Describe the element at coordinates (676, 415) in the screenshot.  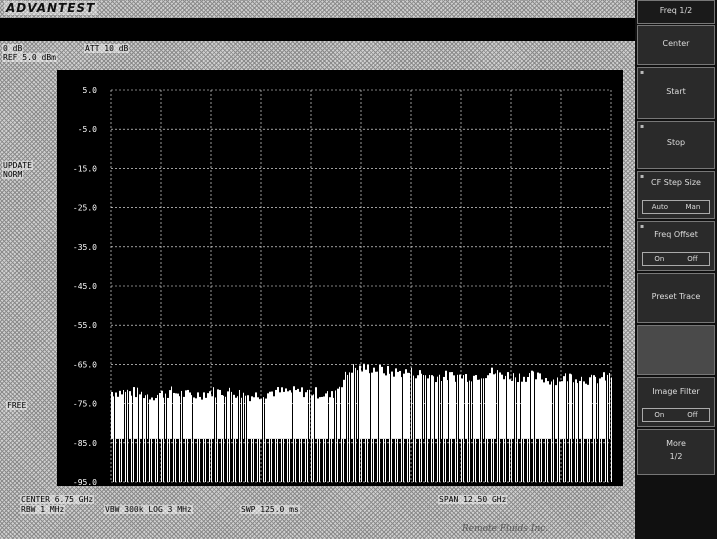
I see `image-filter-toggle: On Off` at that location.